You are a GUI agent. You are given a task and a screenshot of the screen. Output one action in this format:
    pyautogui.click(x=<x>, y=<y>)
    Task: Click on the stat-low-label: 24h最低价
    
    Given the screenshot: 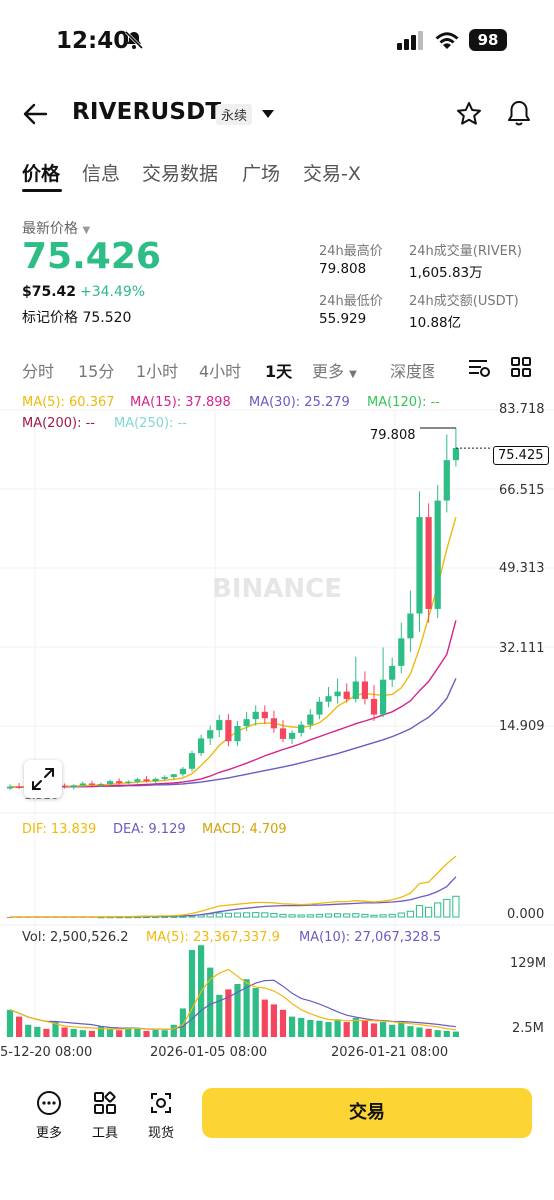 What is the action you would take?
    pyautogui.click(x=351, y=301)
    